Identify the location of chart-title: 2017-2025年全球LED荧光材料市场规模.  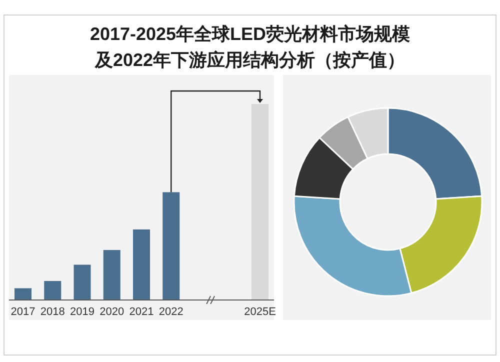
(250, 34).